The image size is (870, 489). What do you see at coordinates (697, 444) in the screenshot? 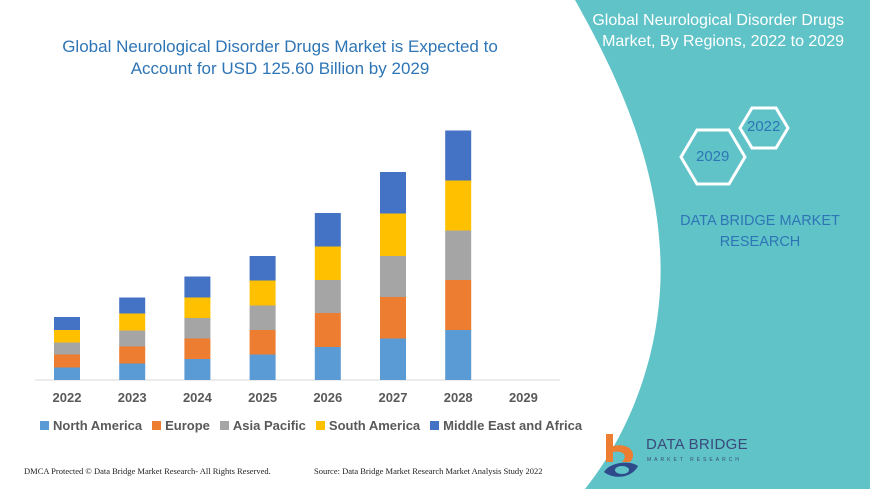
I see `logo-name: DATA BRIDGE` at bounding box center [697, 444].